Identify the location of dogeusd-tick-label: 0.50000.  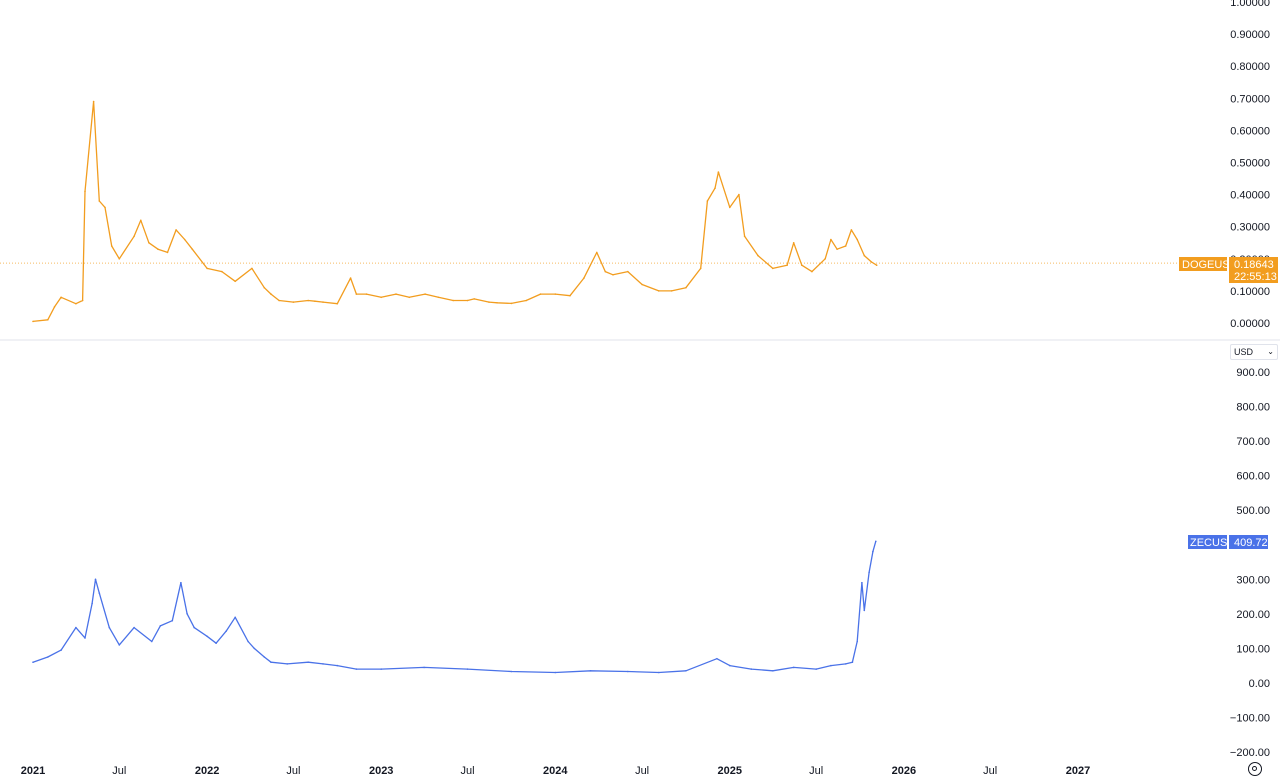
(1250, 164).